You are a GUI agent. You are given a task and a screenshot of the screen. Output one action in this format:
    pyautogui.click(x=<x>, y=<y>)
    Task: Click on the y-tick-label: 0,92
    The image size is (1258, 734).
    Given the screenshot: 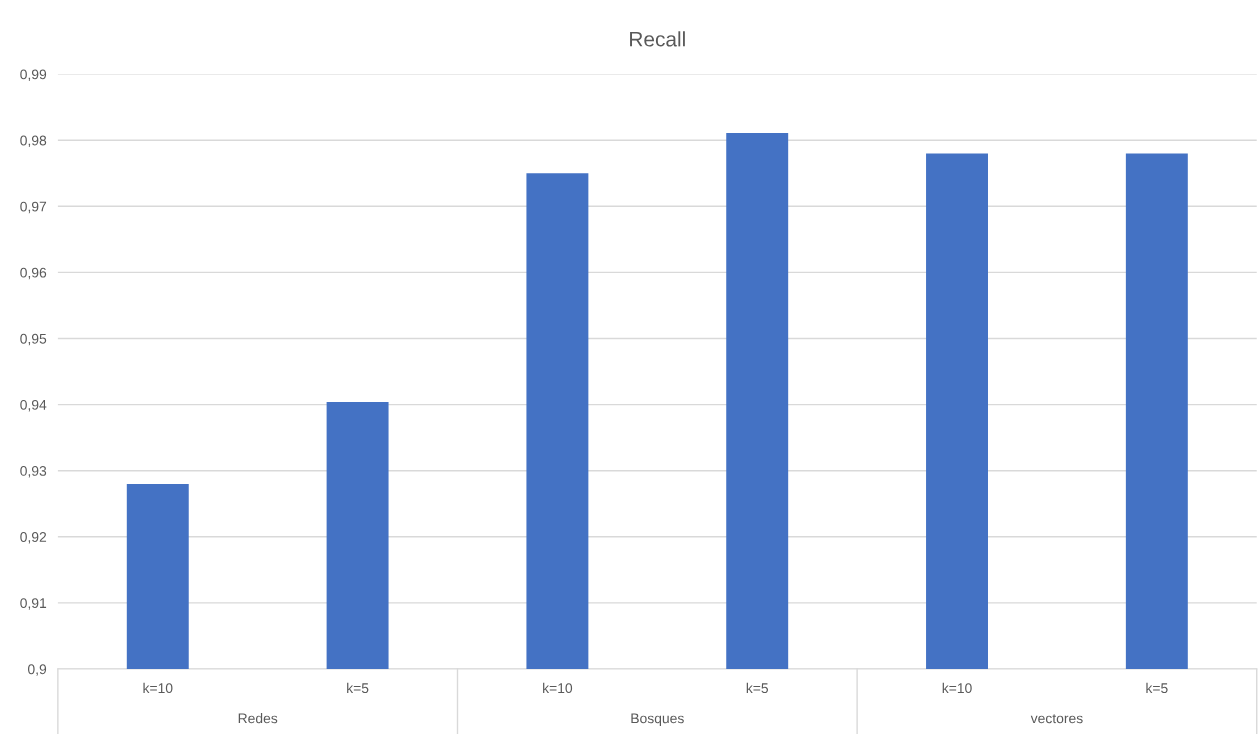 What is the action you would take?
    pyautogui.click(x=33, y=538)
    